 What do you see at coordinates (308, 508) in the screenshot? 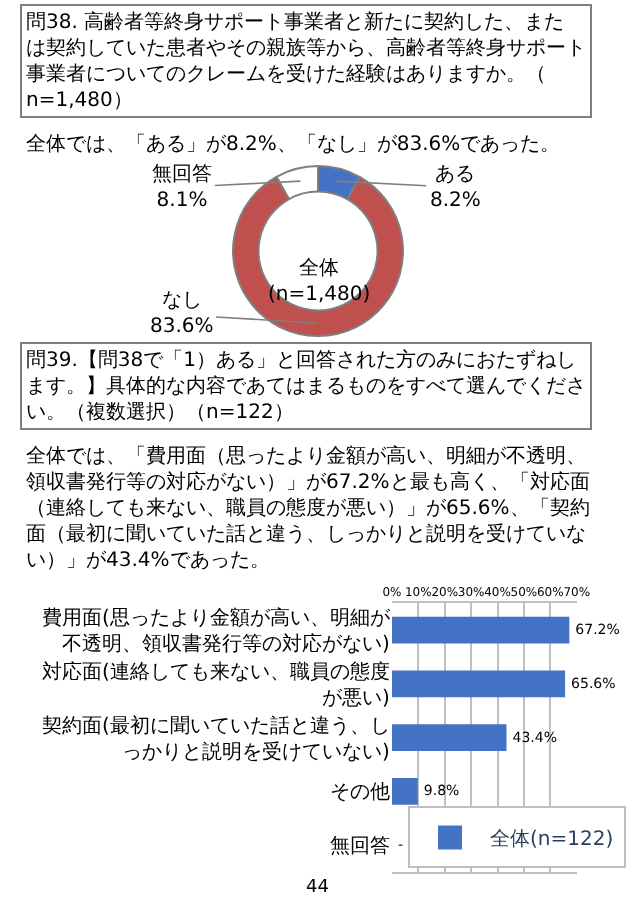
I see `chart-subtitle: 全体では、「費用面（思ったより金額が高い、明細が不透明、領収書発行等の対応がない）」が67.2%と最も高く、「対応面（連絡しても来ない、職員の態度が悪い）」が65.6%、「契約面（最初に聞いていた話と違う、しっかりと説明を受けていない）」が43.4%であった。` at bounding box center [308, 508].